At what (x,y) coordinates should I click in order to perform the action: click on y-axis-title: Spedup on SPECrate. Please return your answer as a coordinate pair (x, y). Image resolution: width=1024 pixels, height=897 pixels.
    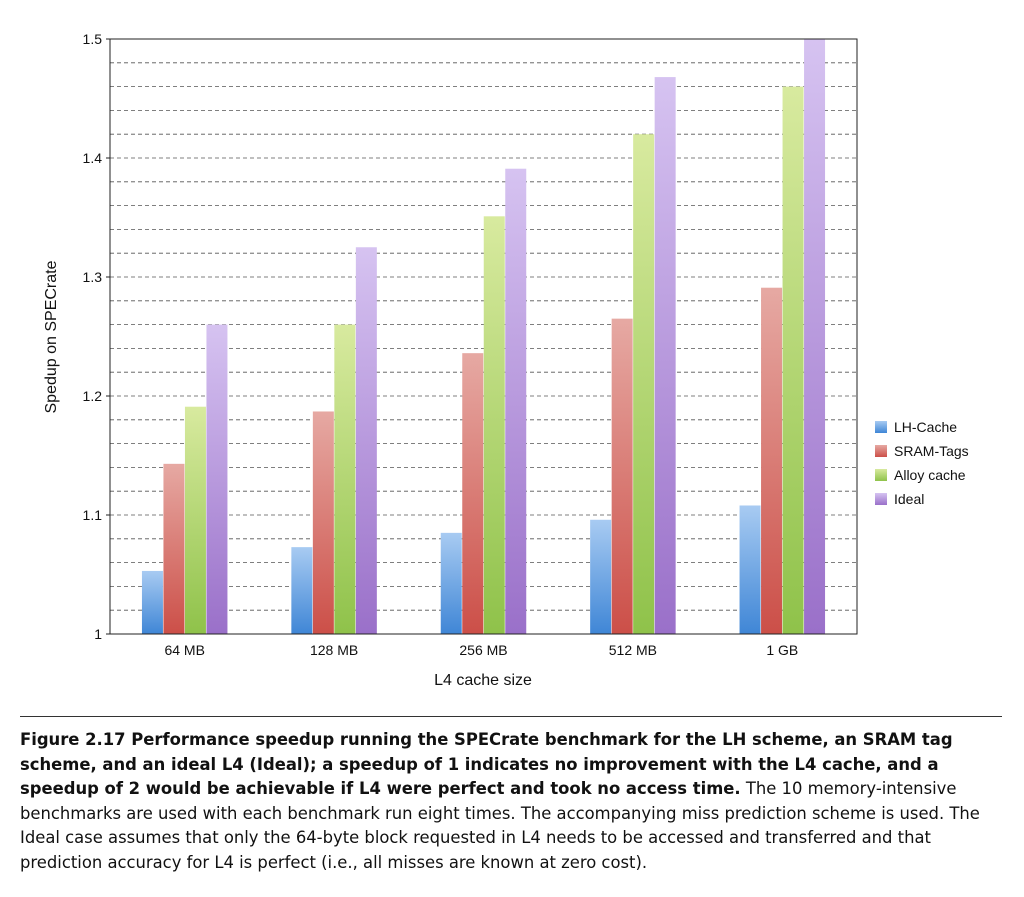
    Looking at the image, I should click on (51, 336).